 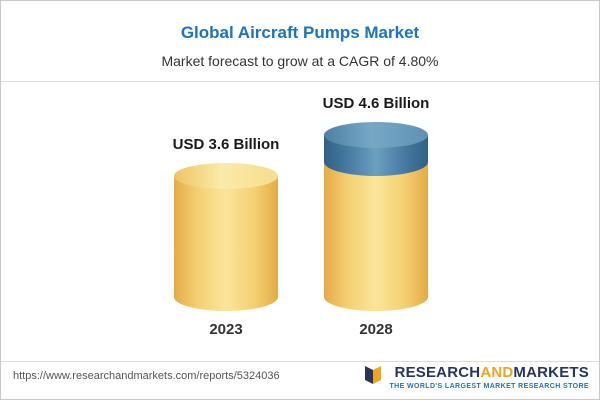 I want to click on cylinder-top-2023, so click(x=226, y=176).